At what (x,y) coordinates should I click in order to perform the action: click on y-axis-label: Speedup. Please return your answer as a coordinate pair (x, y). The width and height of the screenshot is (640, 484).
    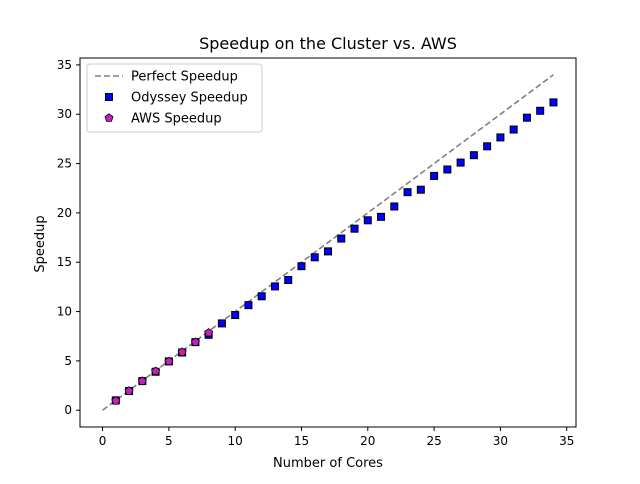
    Looking at the image, I should click on (40, 243).